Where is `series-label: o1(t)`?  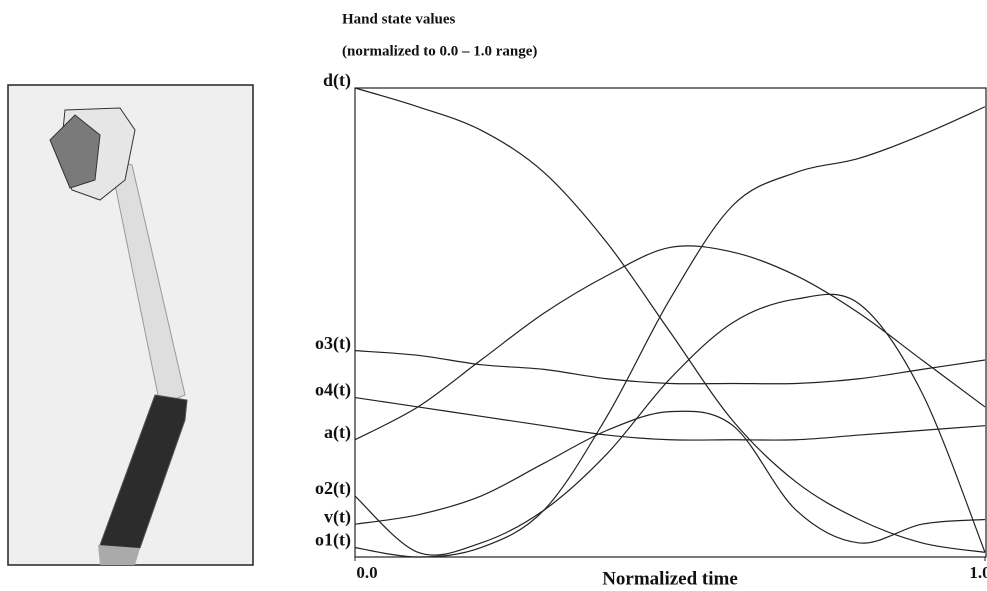
series-label: o1(t) is located at coordinates (333, 540).